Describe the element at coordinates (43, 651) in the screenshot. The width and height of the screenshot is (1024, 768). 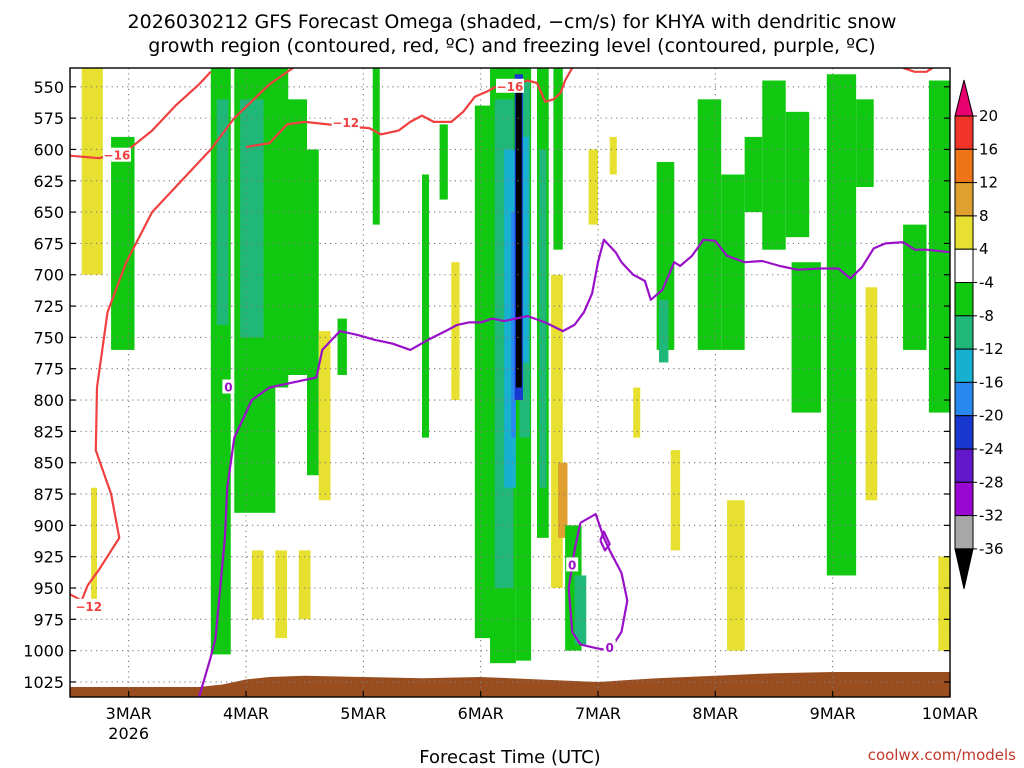
I see `y-tick-label-1000: 1000` at that location.